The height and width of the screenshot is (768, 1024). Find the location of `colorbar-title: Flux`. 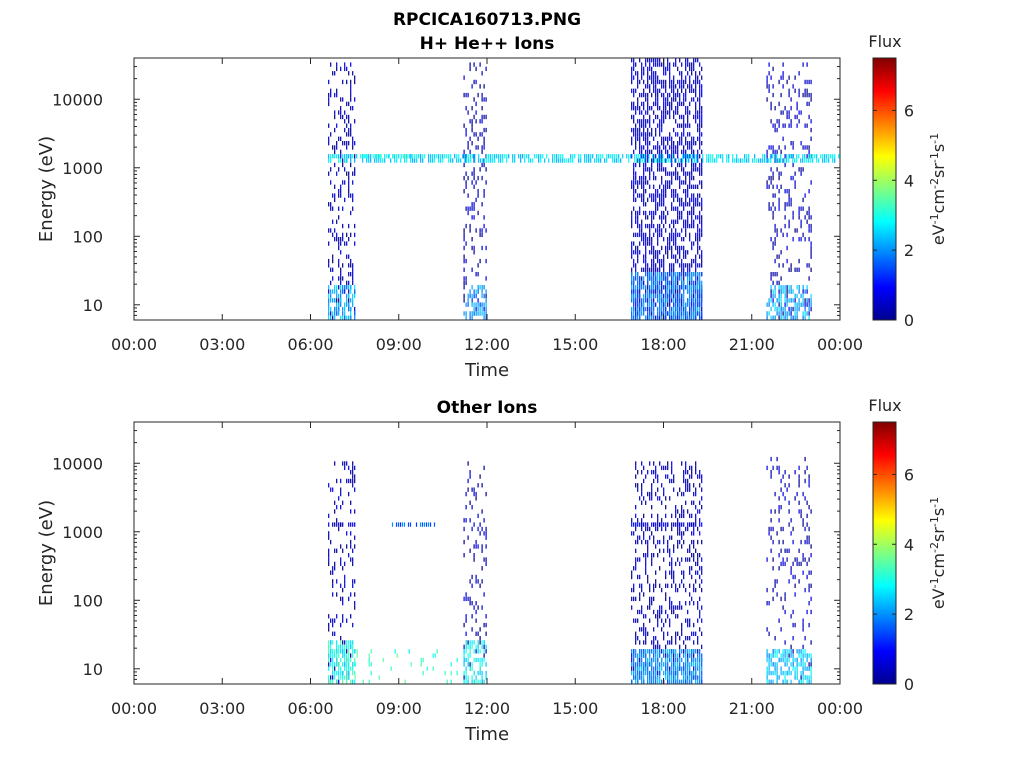

colorbar-title: Flux is located at coordinates (884, 405).